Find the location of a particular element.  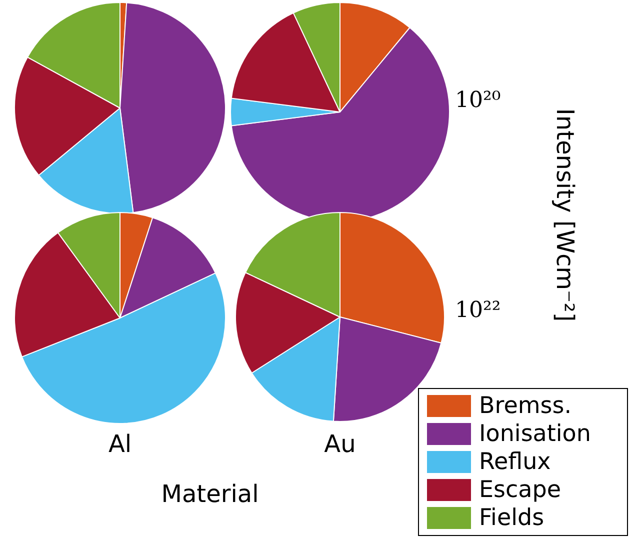

legend-label: Bremss. is located at coordinates (525, 406).